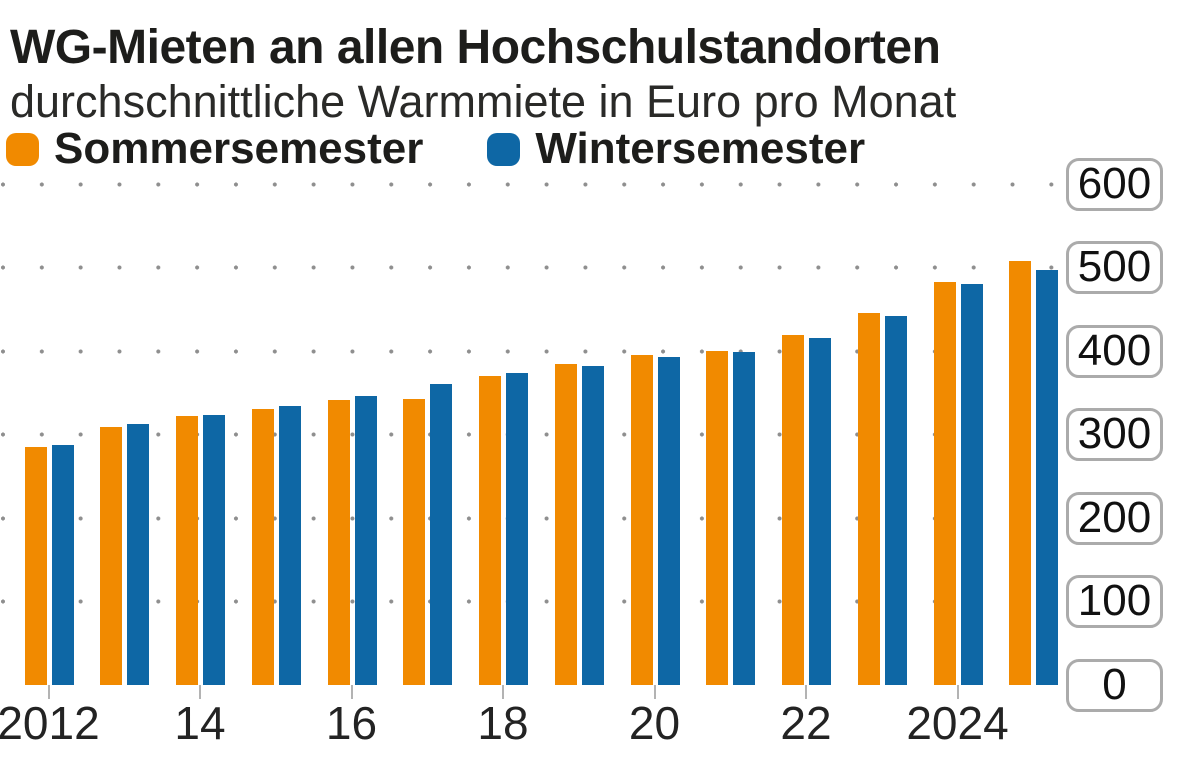 This screenshot has height=765, width=1200. I want to click on bar-2023-wintersemester, so click(895, 500).